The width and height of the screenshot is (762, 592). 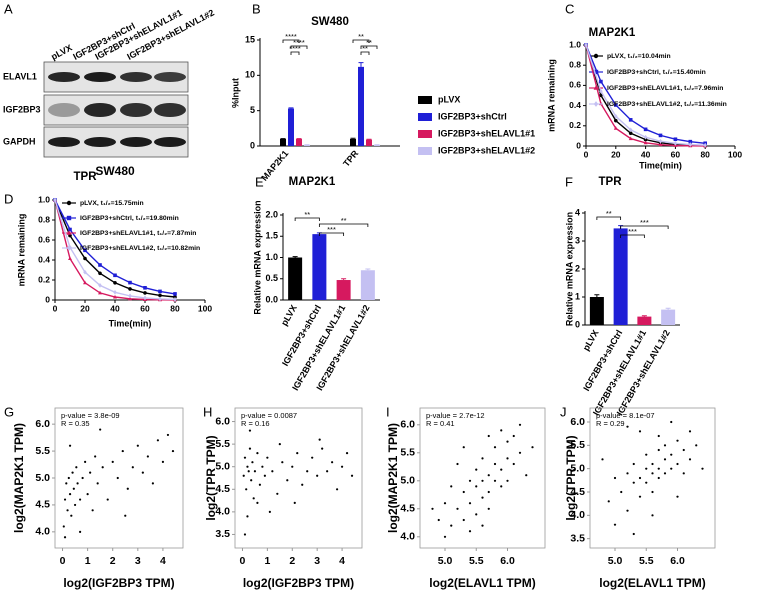 I want to click on y-tick-label: 4.0, so click(x=407, y=537).